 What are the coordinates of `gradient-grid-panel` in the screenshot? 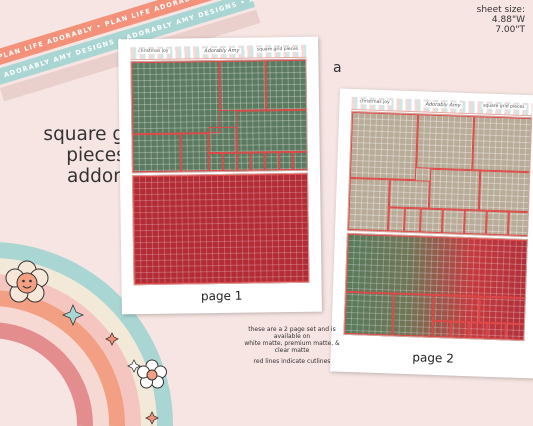 It's located at (435, 287).